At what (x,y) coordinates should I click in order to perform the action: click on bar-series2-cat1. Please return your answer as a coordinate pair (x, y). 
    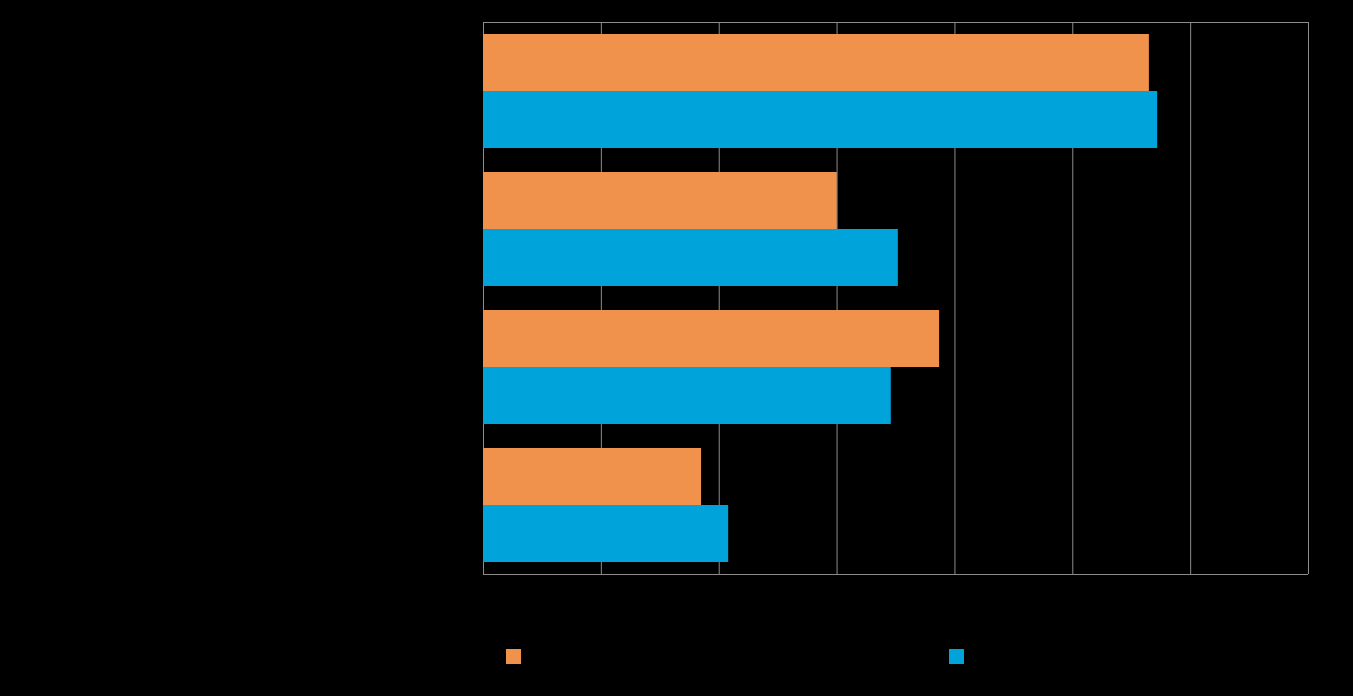
    Looking at the image, I should click on (820, 119).